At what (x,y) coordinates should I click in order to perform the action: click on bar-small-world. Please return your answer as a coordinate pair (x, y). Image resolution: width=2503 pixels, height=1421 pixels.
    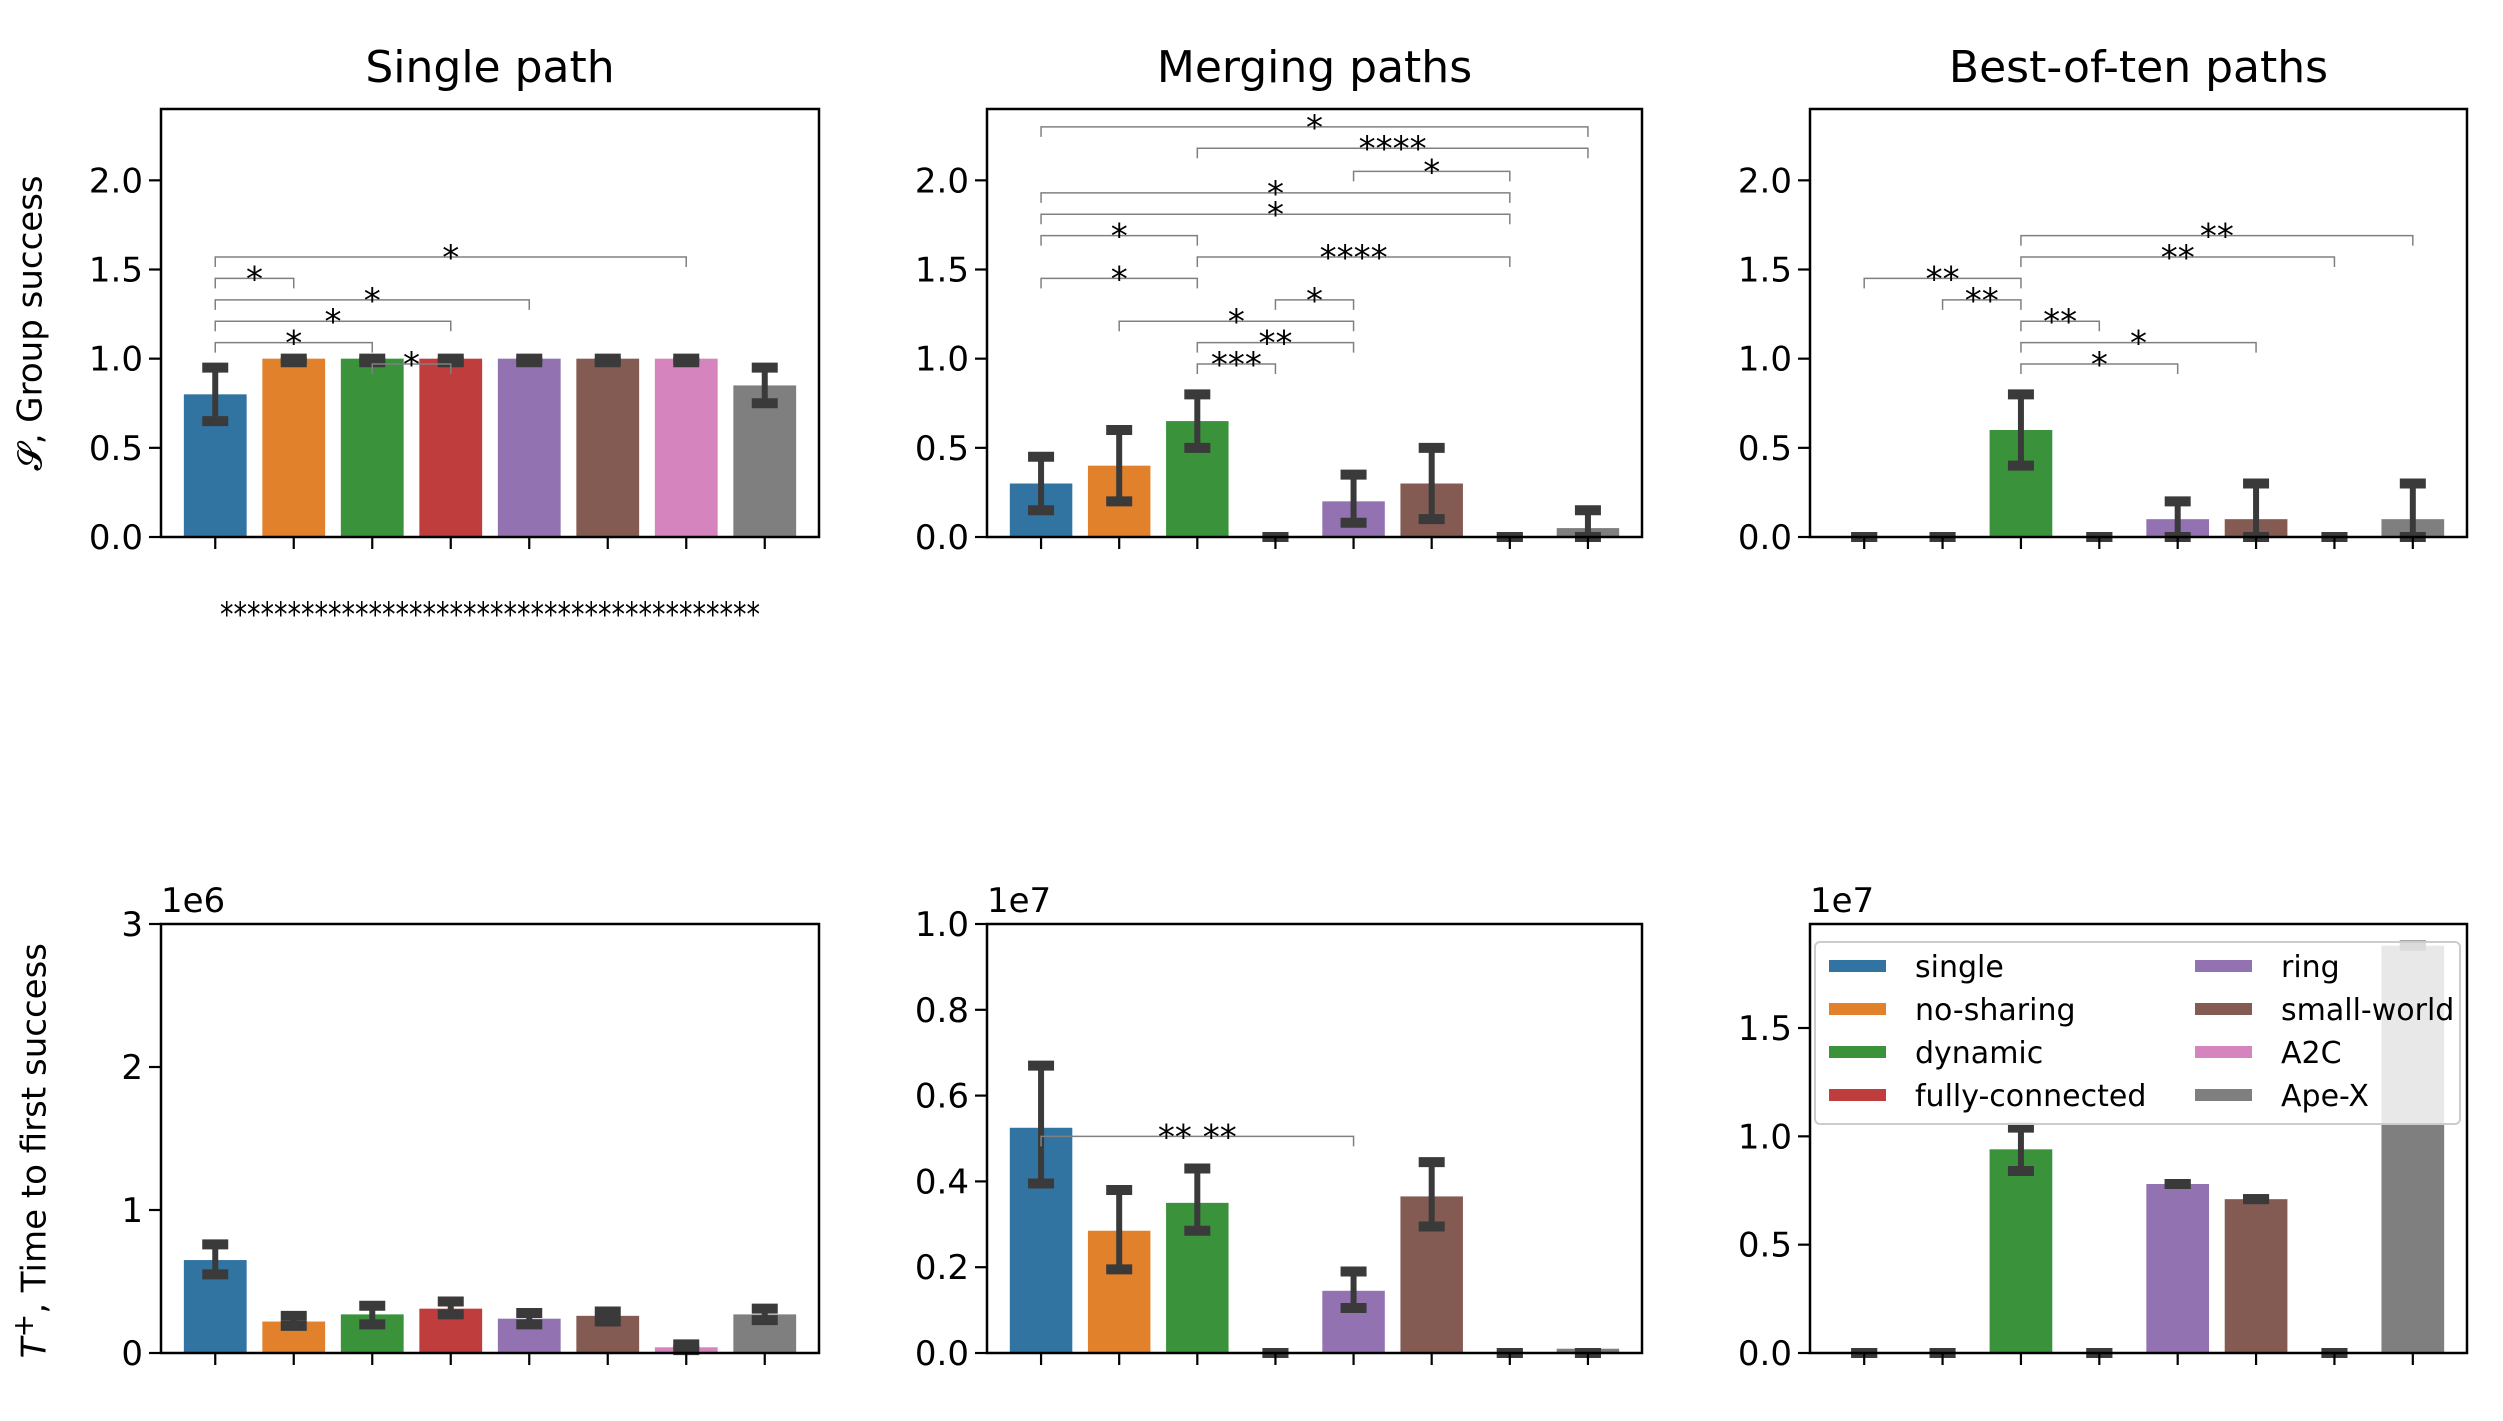
    Looking at the image, I should click on (608, 447).